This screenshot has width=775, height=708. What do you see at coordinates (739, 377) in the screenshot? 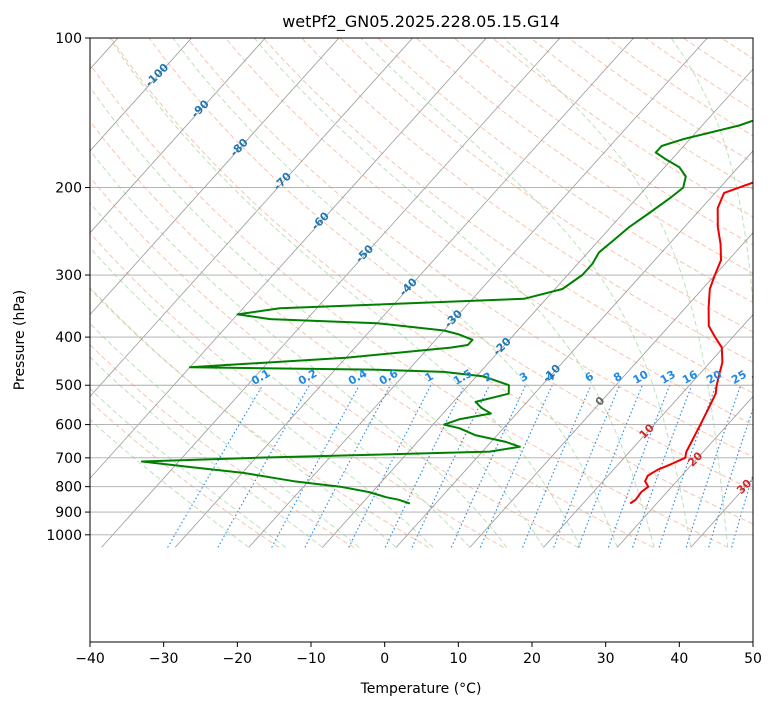
I see `mixing-ratio-label: 25` at bounding box center [739, 377].